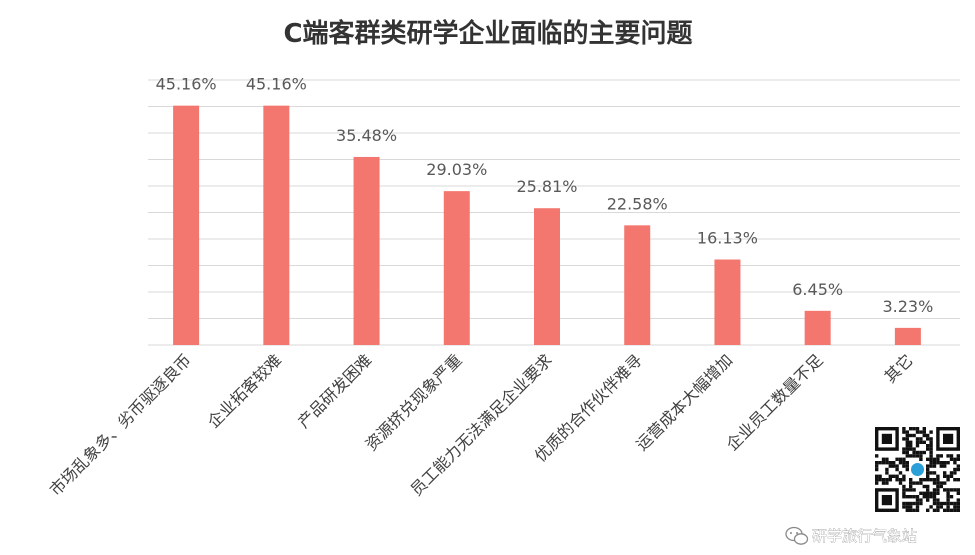 This screenshot has height=555, width=975. I want to click on category-label: 其它, so click(899, 368).